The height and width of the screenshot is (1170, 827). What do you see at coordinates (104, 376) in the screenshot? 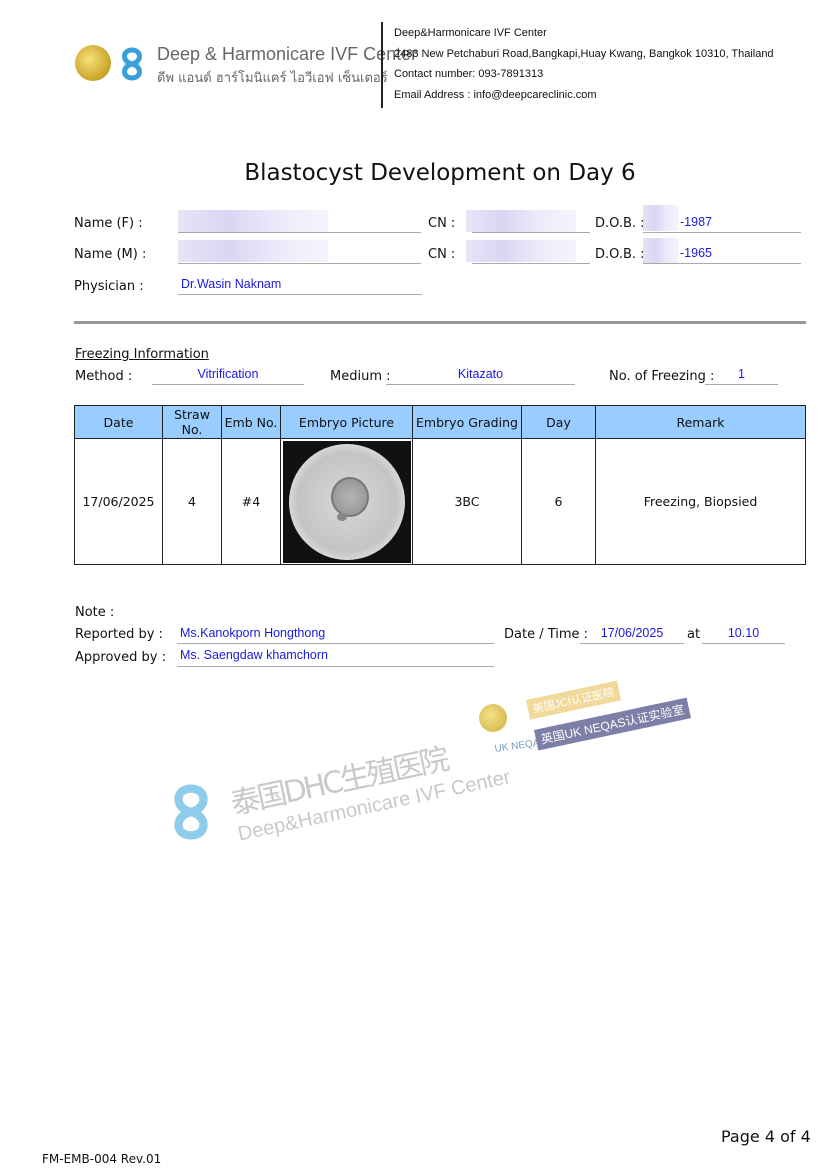
I see `method-label: Method :` at bounding box center [104, 376].